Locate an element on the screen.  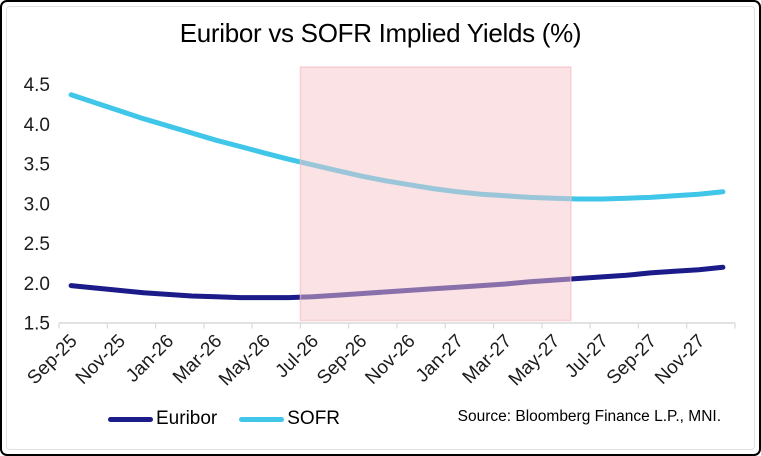
sofr-line-swatch is located at coordinates (262, 419).